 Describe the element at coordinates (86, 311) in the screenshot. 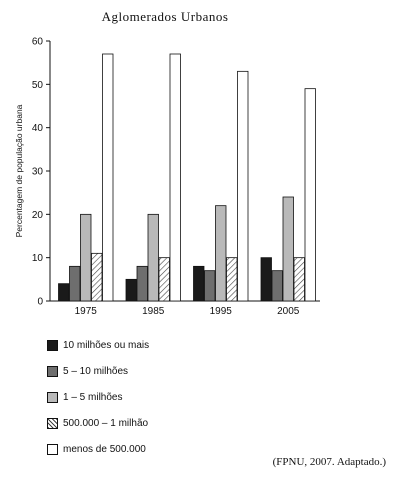

I see `x-tick-label: 1975` at that location.